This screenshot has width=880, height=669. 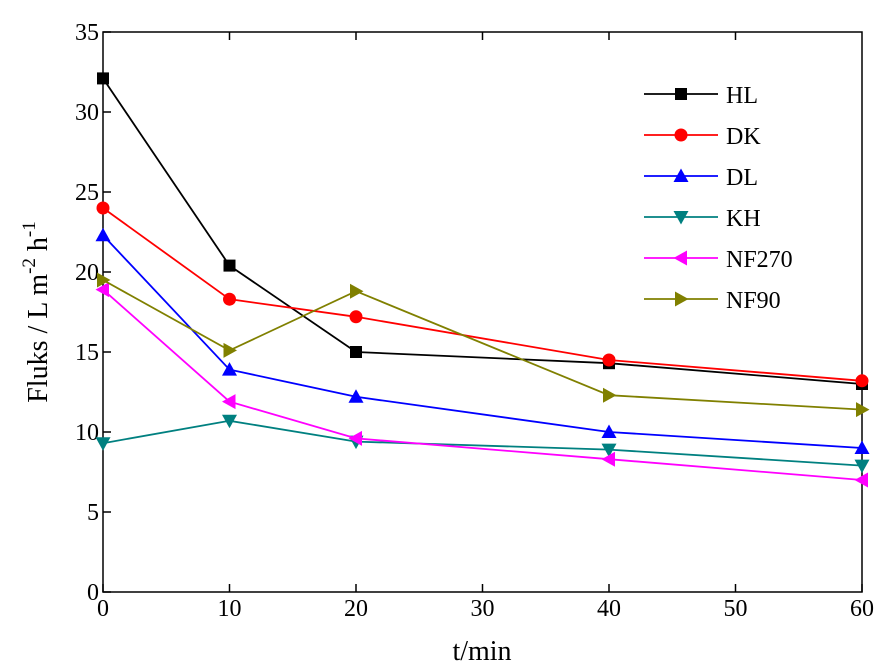 I want to click on x-tick-label: 0, so click(x=103, y=609).